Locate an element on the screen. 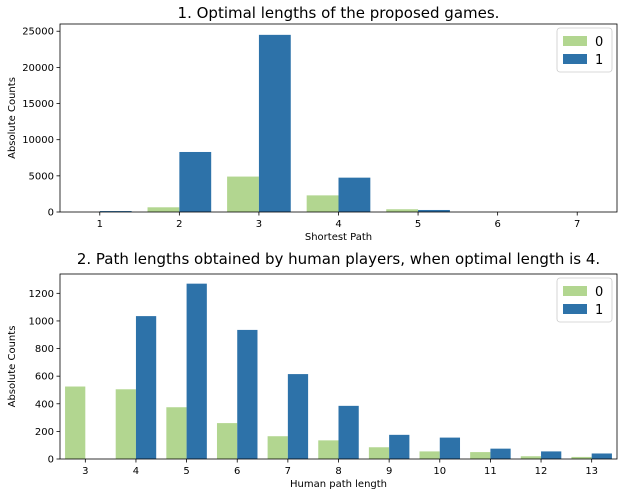 This screenshot has height=497, width=625. x-tick-label: 1 is located at coordinates (100, 224).